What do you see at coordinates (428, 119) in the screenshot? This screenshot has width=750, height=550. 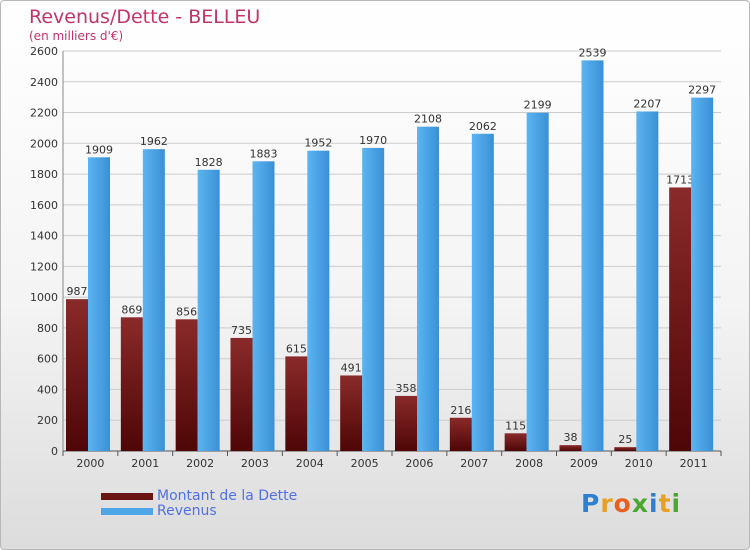 I see `data-label-revenus: 2108` at bounding box center [428, 119].